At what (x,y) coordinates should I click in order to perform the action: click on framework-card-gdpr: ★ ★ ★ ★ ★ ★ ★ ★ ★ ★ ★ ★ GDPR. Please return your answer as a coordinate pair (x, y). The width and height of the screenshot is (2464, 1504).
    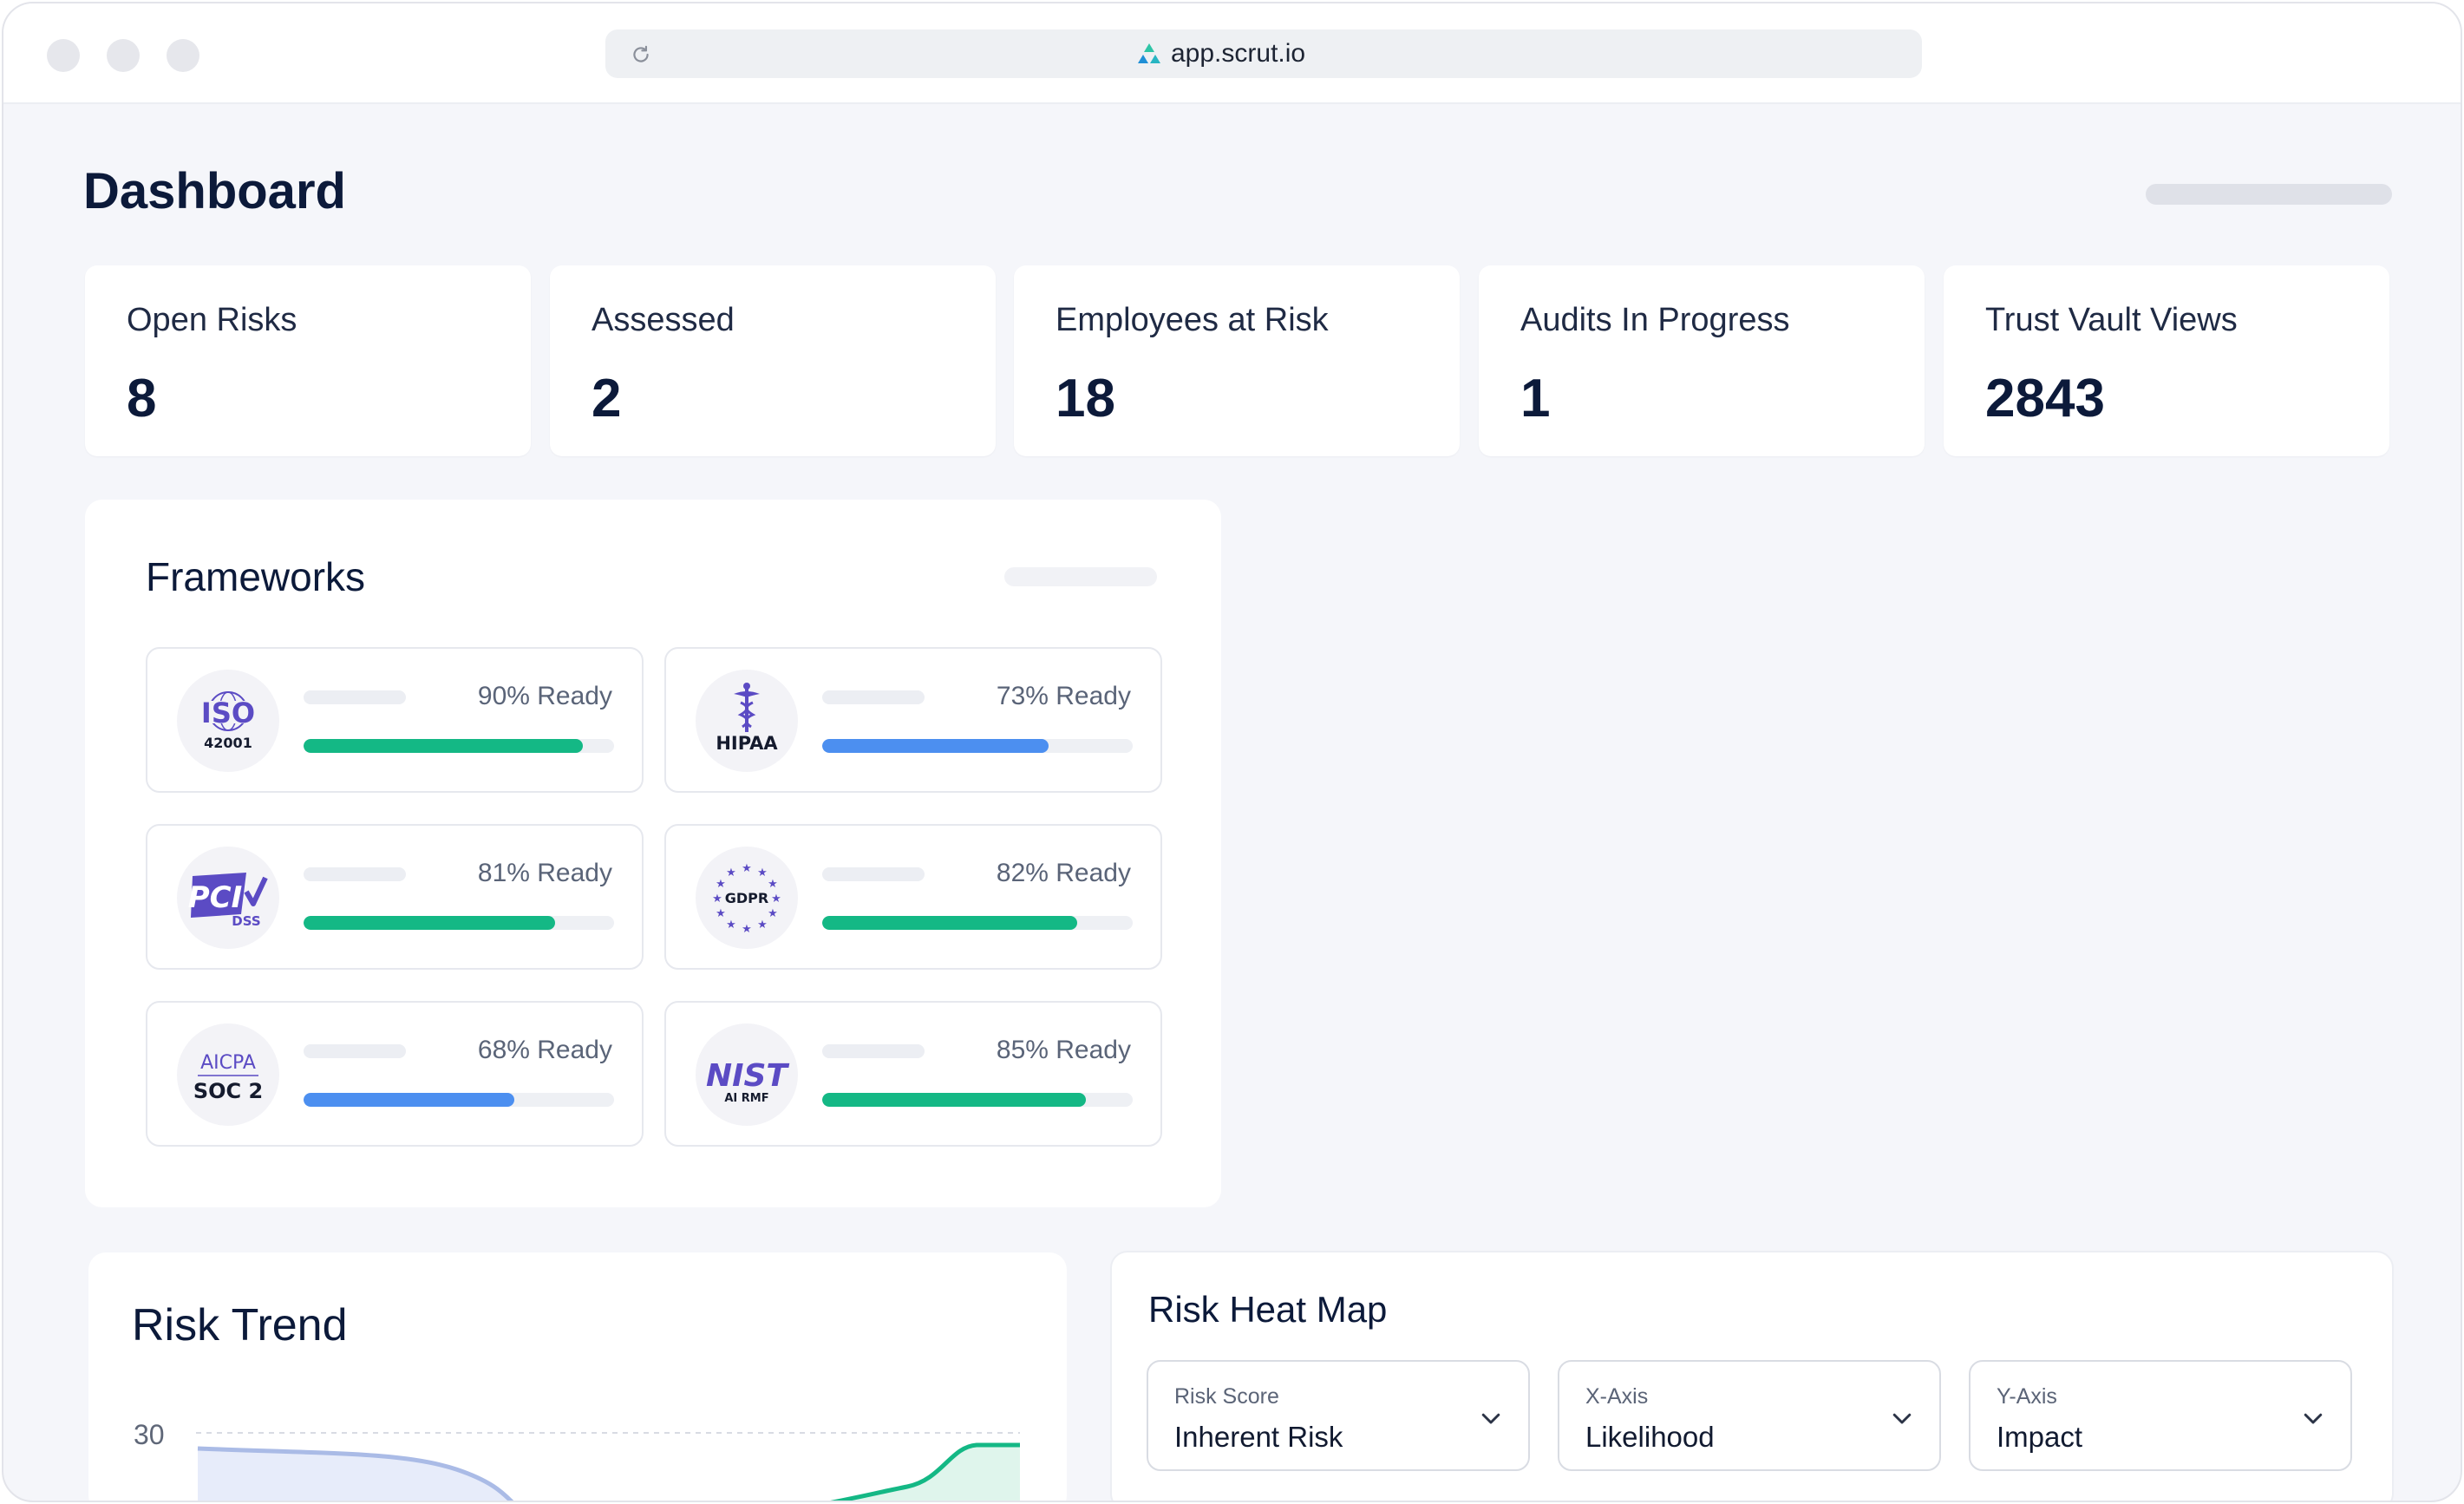
    Looking at the image, I should click on (913, 897).